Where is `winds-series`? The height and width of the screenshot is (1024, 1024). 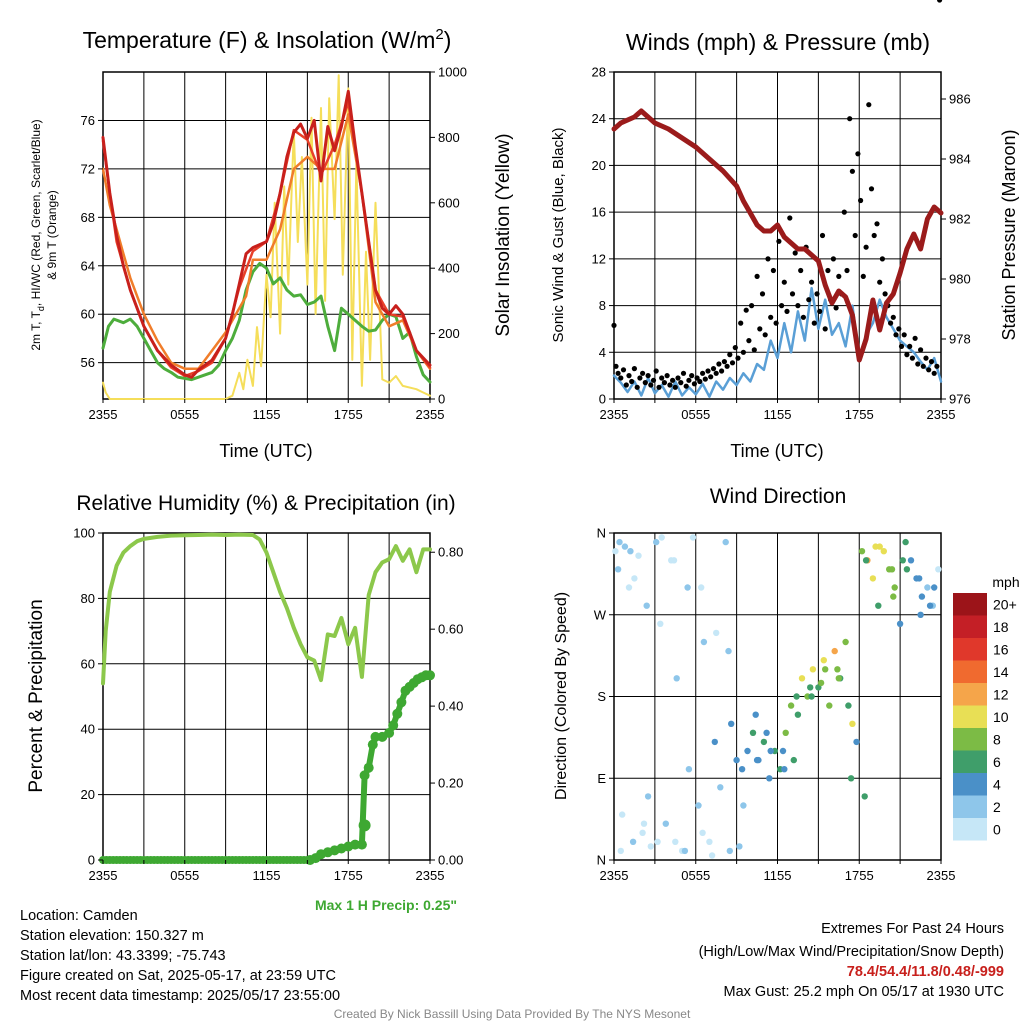
winds-series is located at coordinates (777, 199).